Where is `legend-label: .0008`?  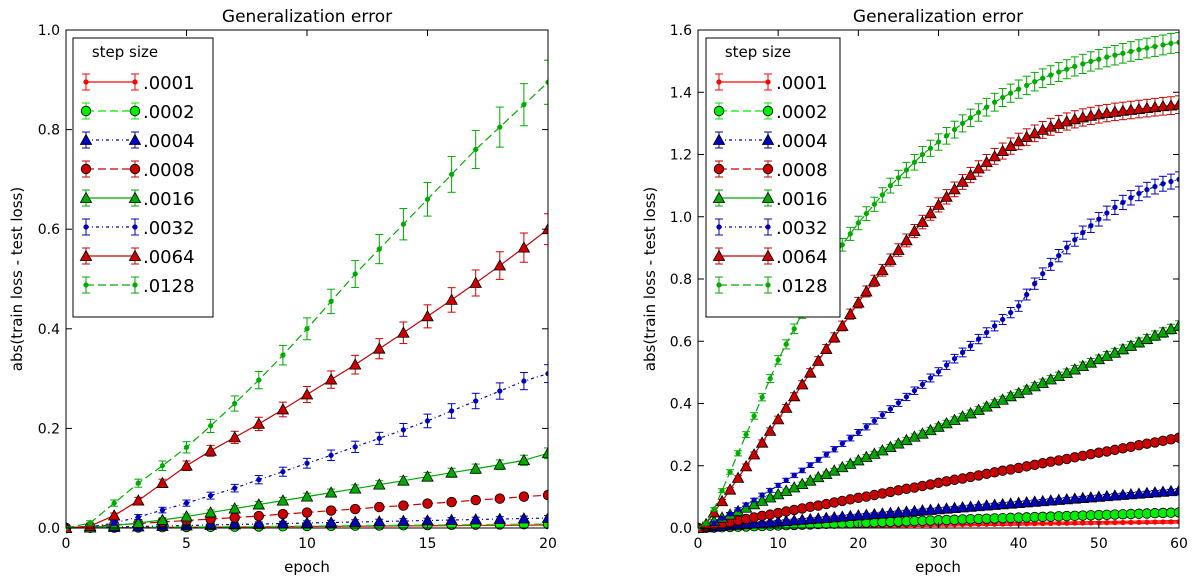
legend-label: .0008 is located at coordinates (802, 170).